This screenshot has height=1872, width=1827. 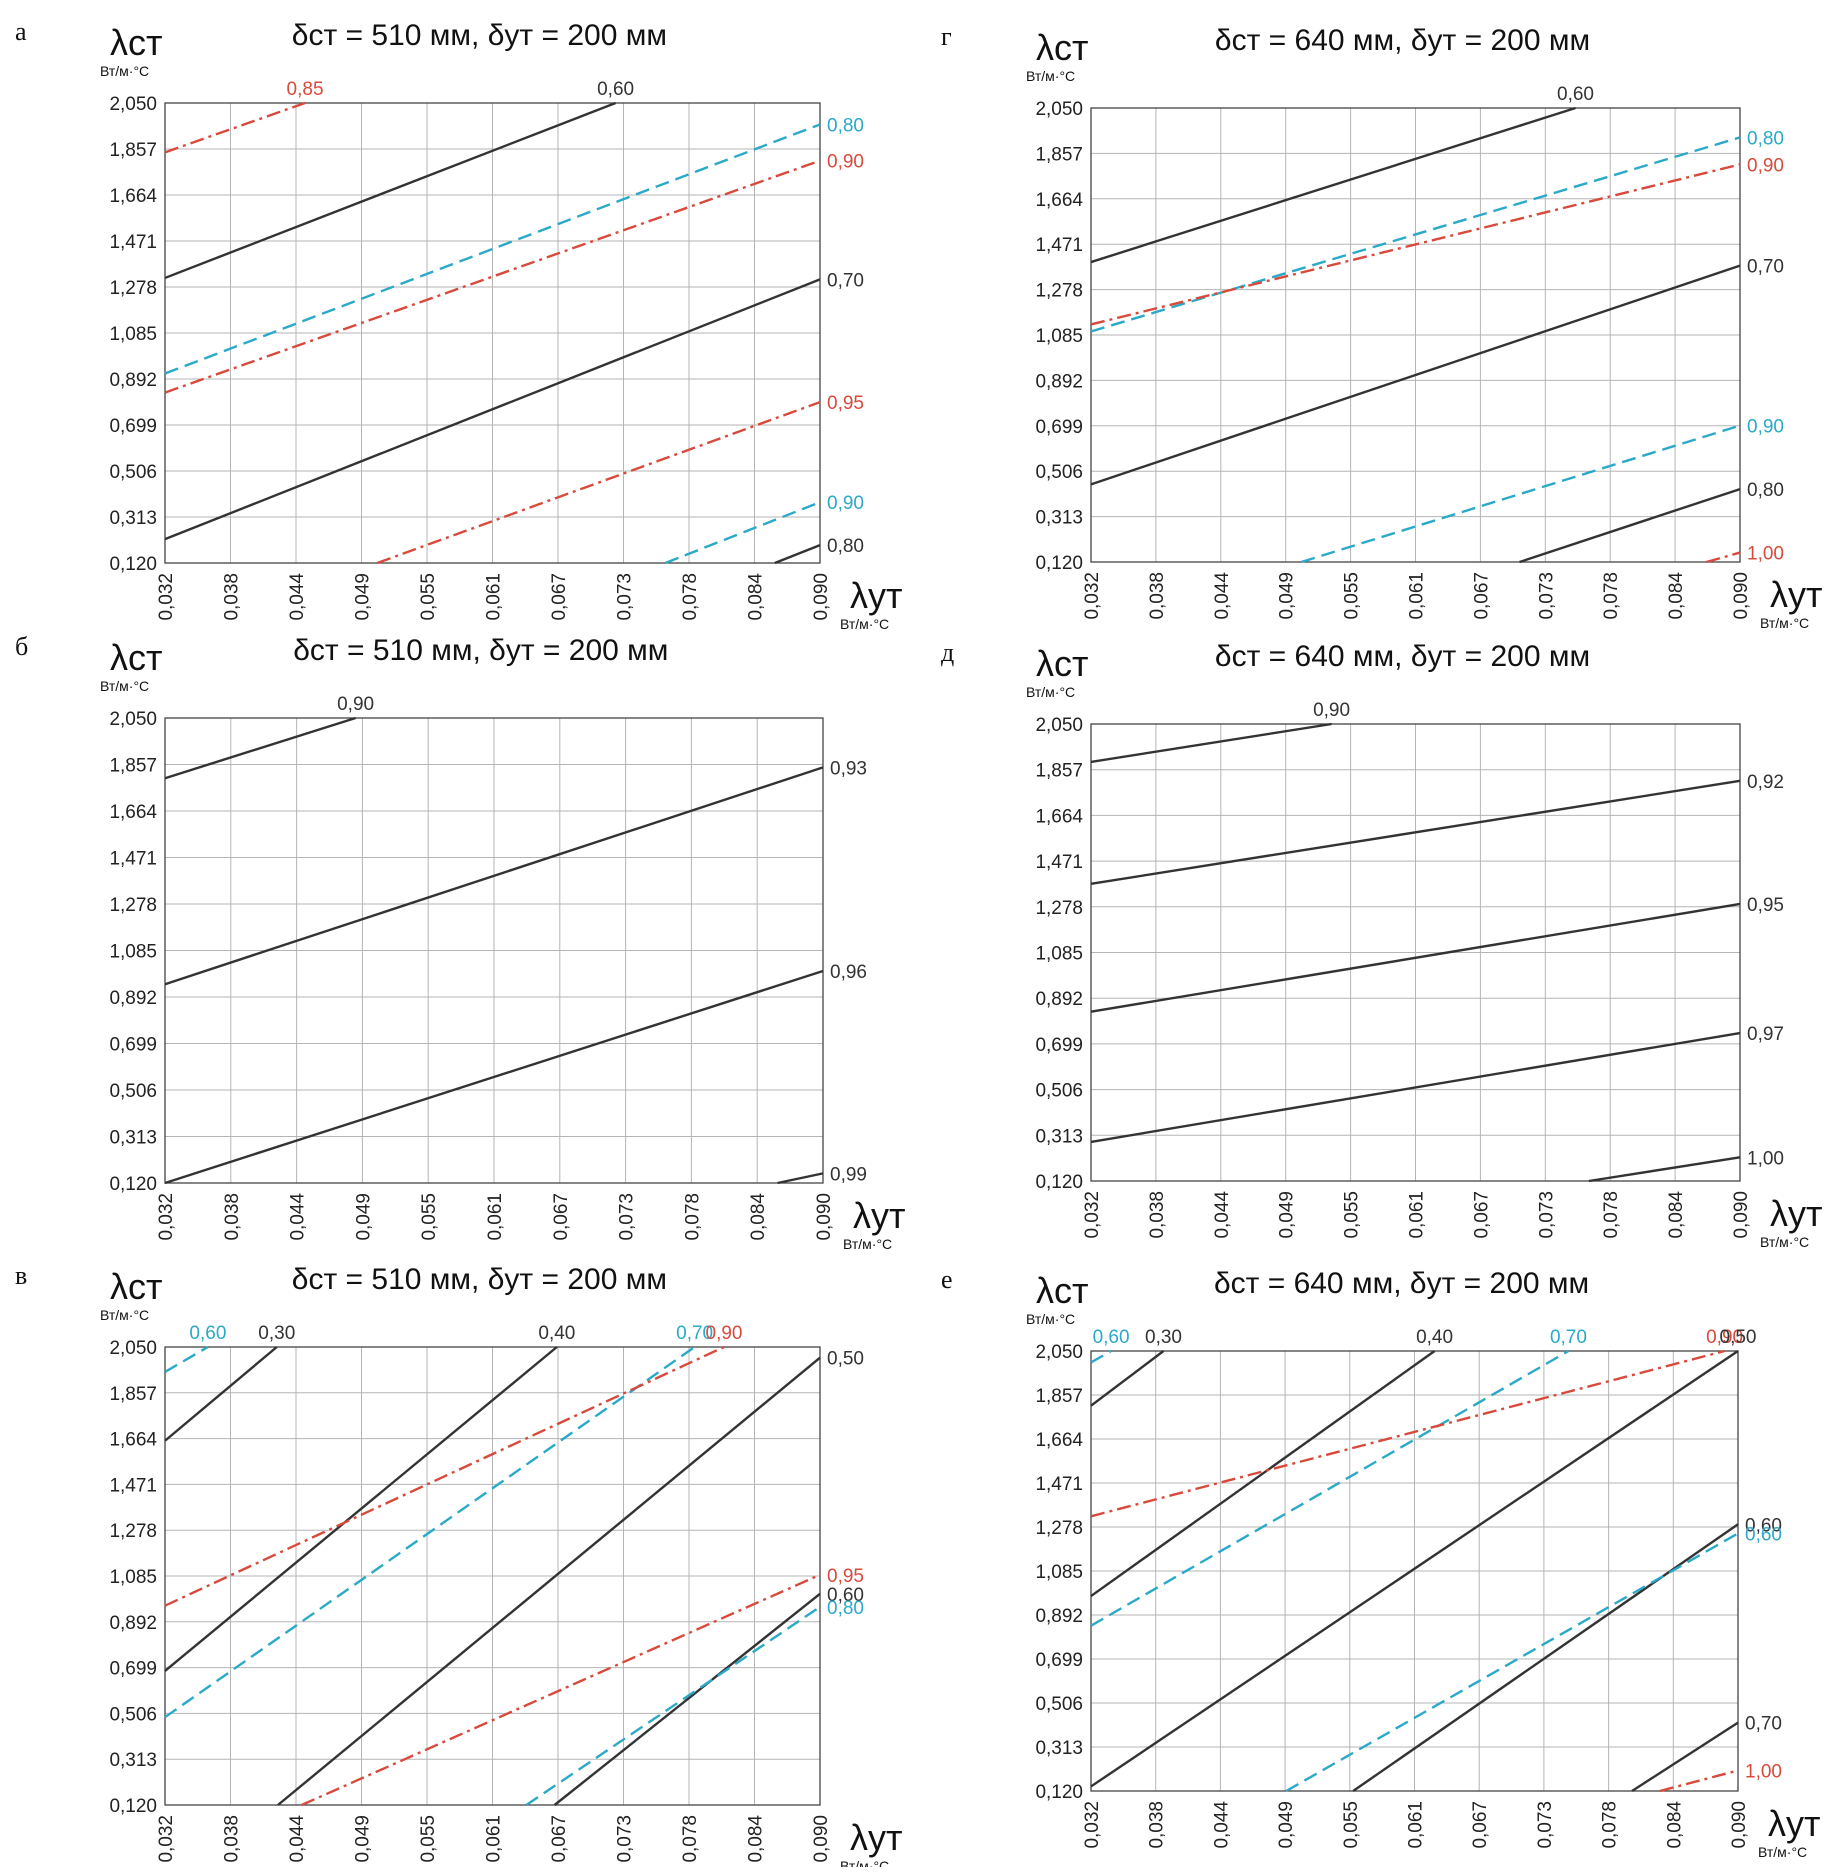 I want to click on panel-letter: г, so click(x=946, y=36).